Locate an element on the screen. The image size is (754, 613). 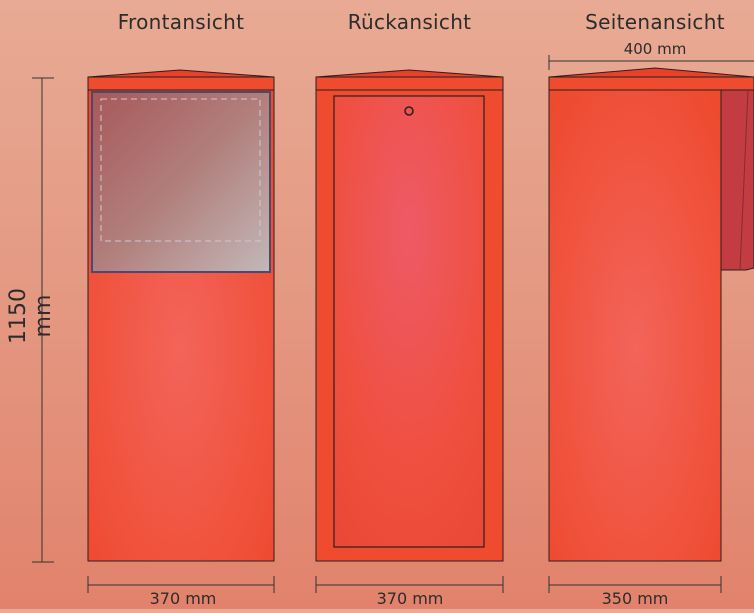
width-dimensions is located at coordinates (404, 584).